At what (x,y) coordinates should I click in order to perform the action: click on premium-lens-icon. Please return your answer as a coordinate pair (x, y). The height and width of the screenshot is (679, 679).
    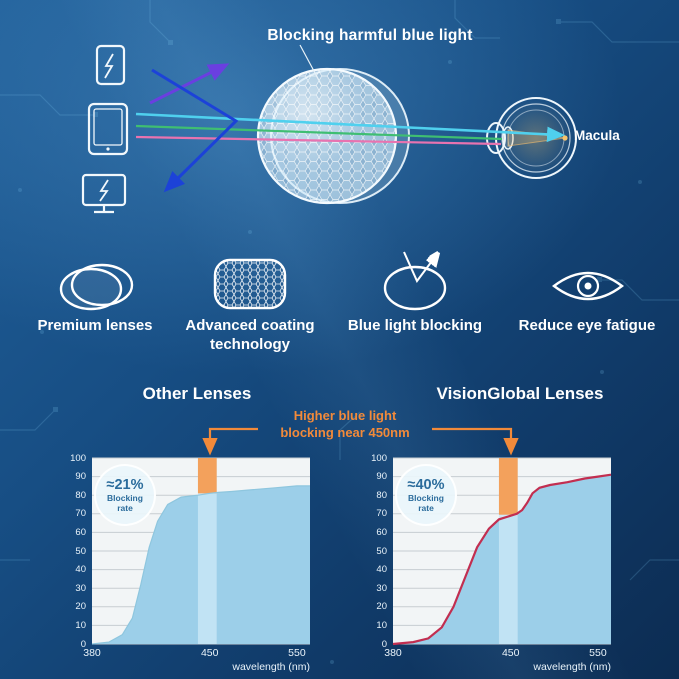
    Looking at the image, I should click on (96, 287).